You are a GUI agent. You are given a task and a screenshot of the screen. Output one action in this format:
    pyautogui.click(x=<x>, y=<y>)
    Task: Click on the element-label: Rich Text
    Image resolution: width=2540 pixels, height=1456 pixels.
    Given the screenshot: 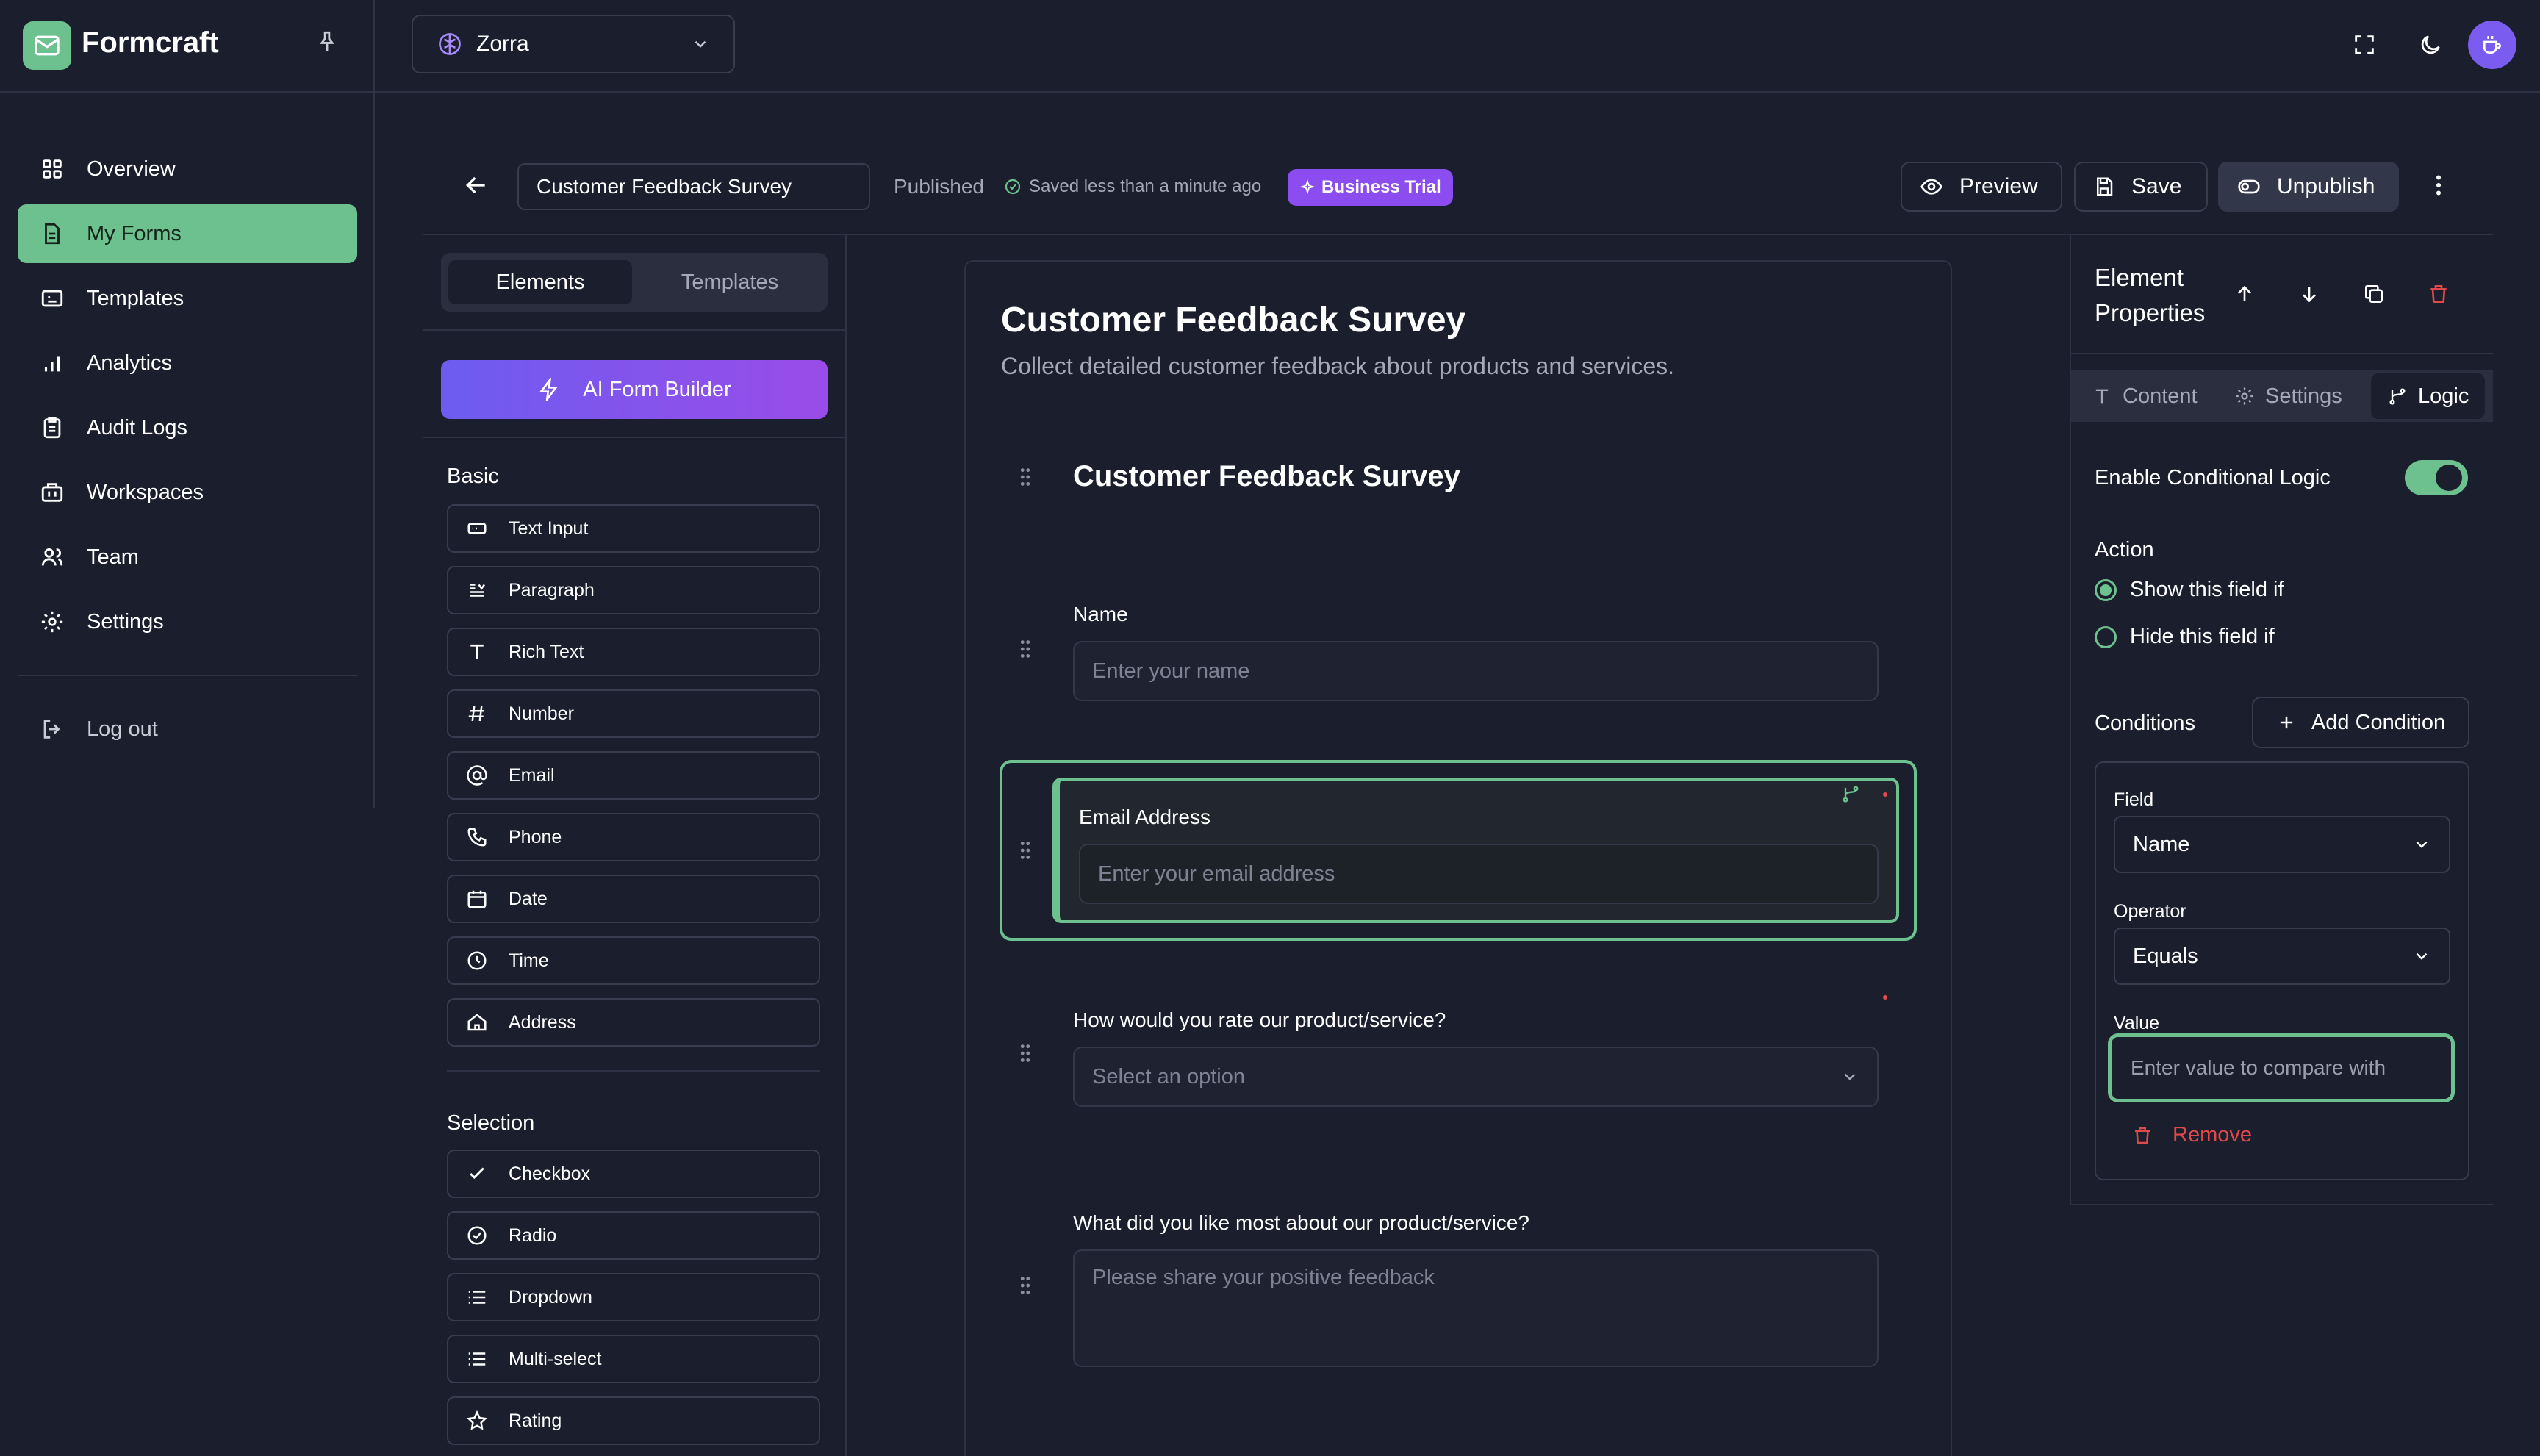 What is the action you would take?
    pyautogui.click(x=546, y=652)
    